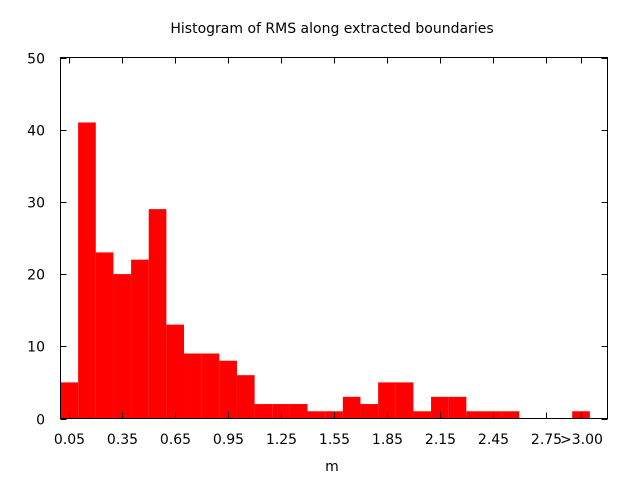 This screenshot has width=640, height=485. I want to click on y-tick-label: 20, so click(36, 276).